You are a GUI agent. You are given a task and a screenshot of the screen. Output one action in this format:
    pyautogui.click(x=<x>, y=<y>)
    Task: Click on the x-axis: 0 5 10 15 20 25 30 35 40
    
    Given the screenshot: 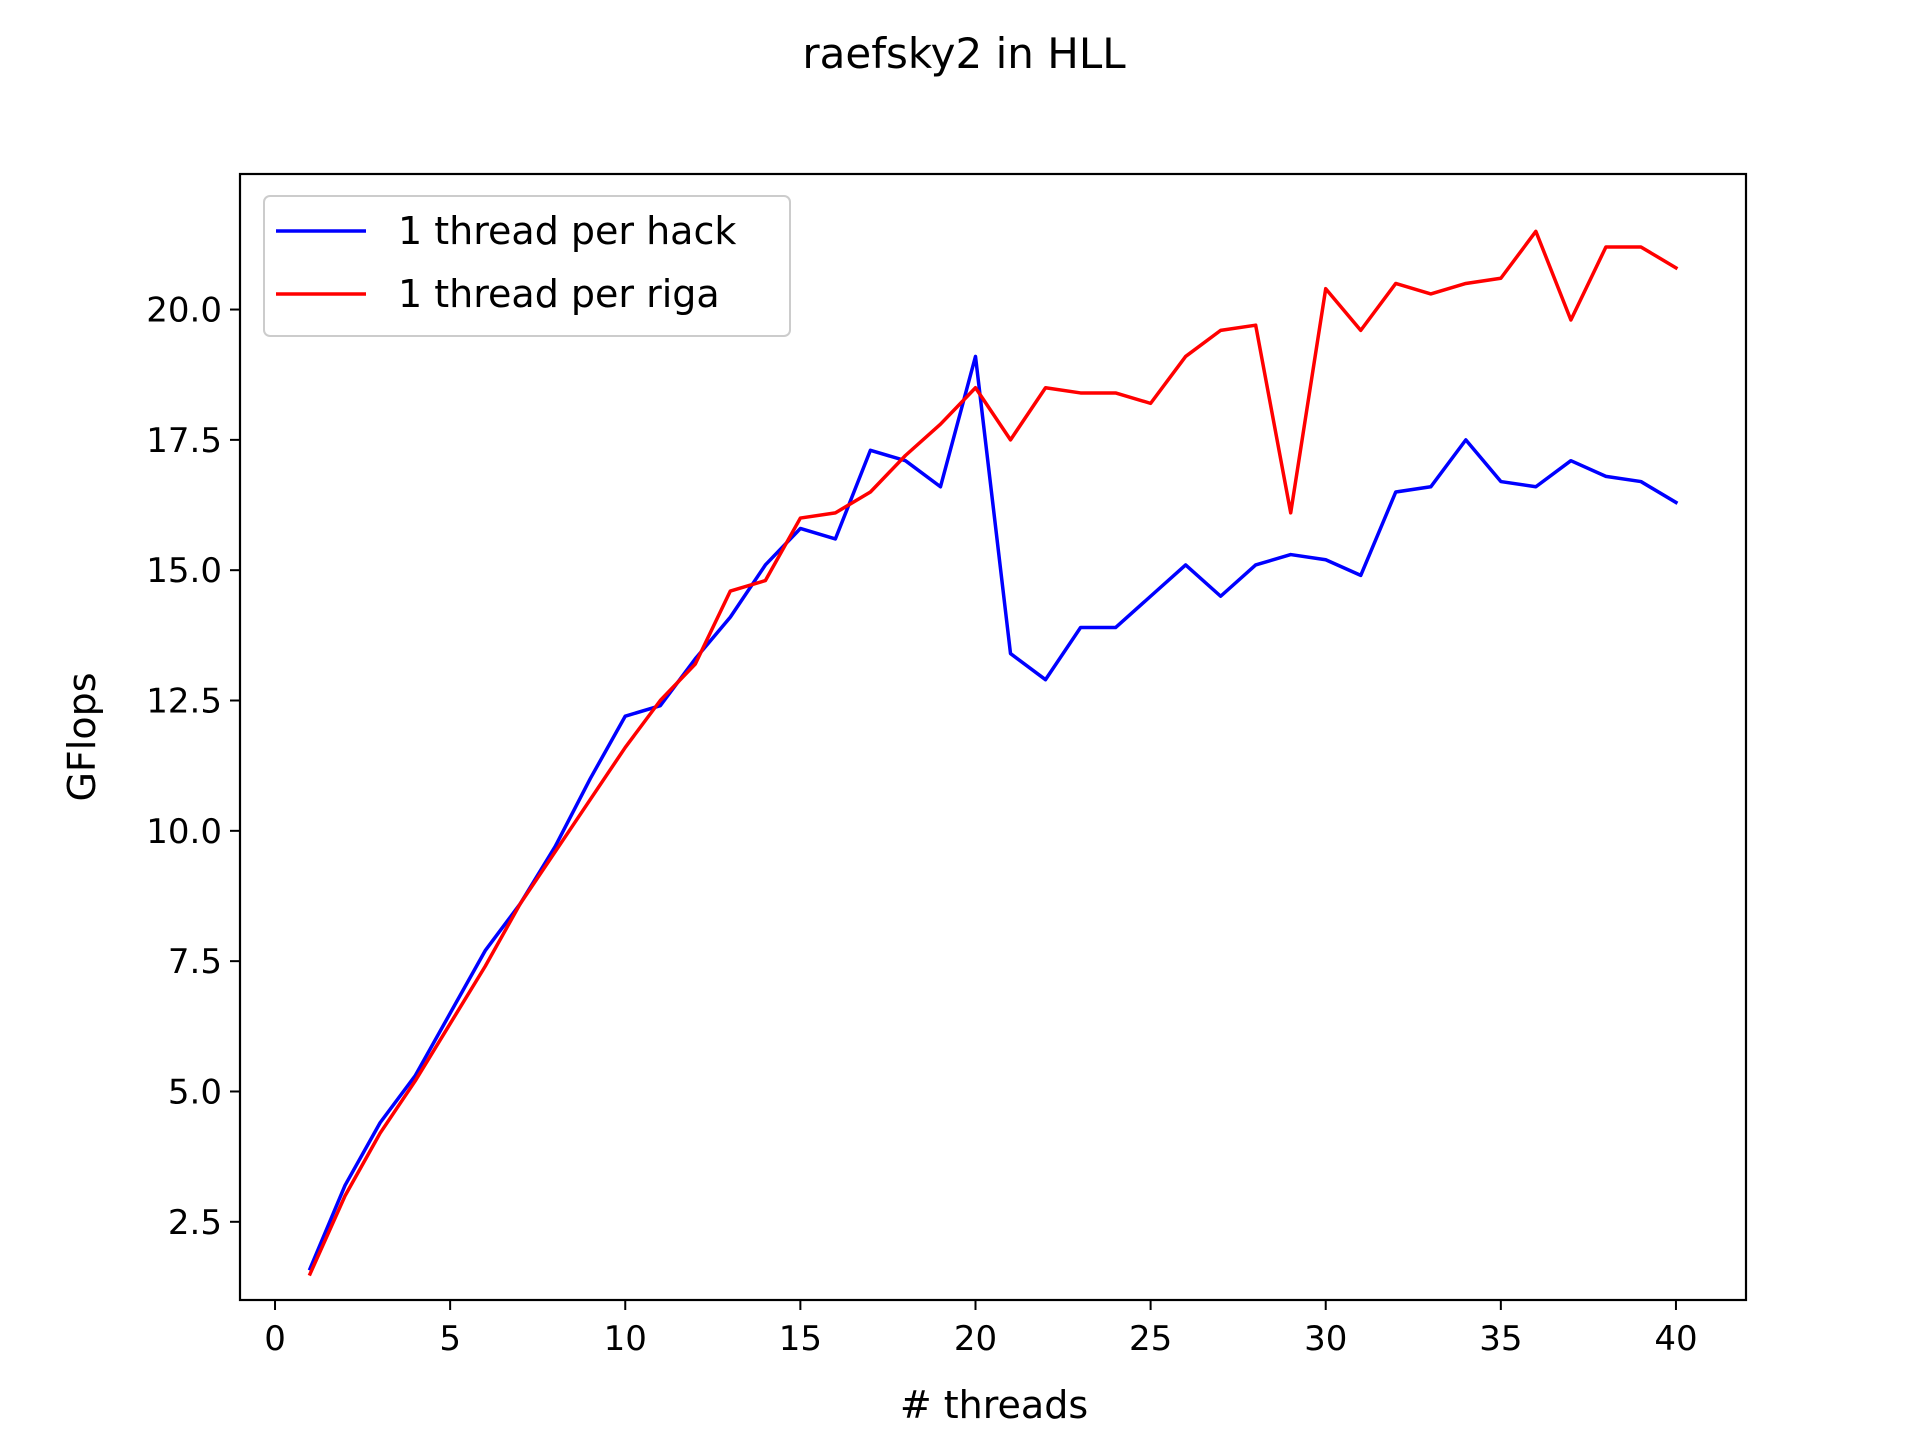 What is the action you would take?
    pyautogui.click(x=981, y=1329)
    